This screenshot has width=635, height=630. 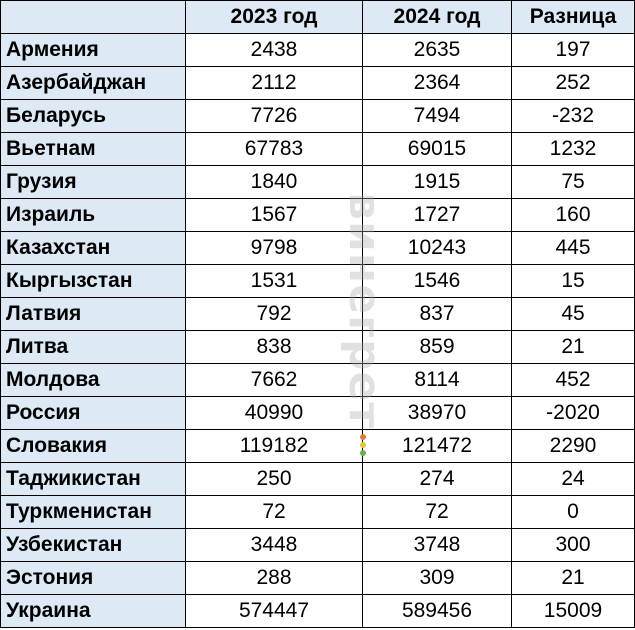 What do you see at coordinates (573, 116) in the screenshot?
I see `diff-cell: -232` at bounding box center [573, 116].